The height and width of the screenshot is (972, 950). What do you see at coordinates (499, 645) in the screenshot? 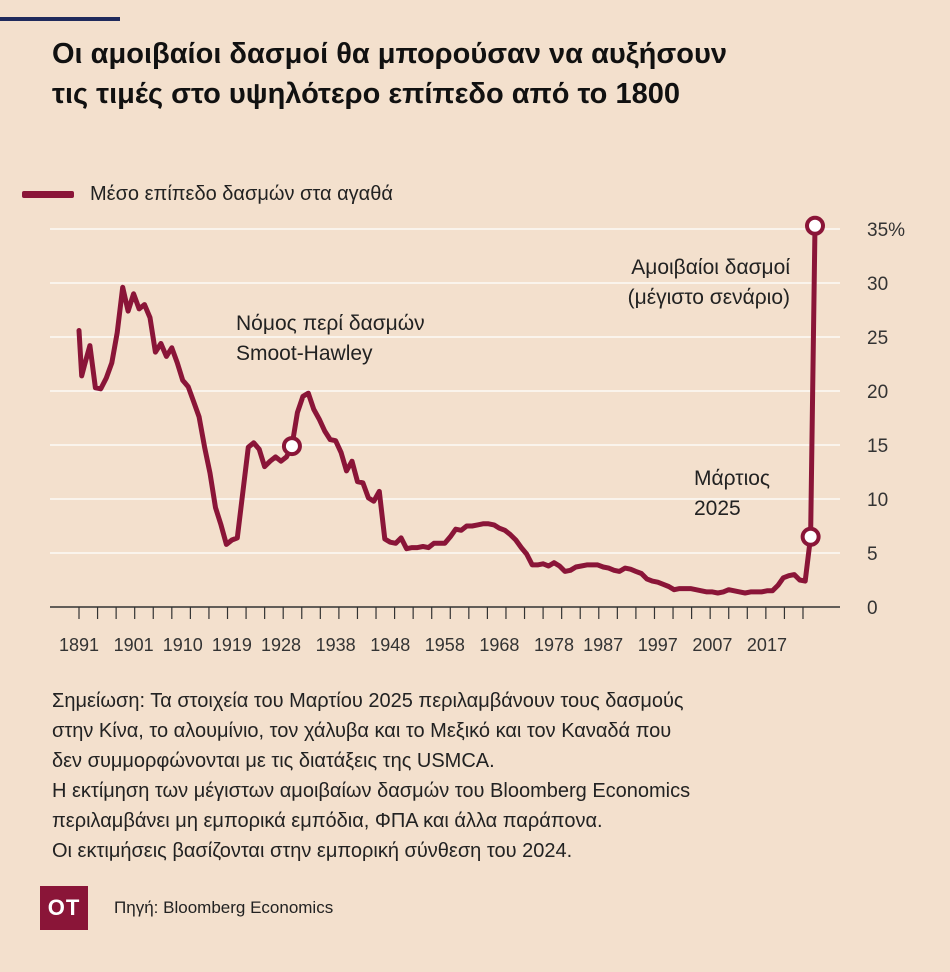
I see `x-tick-label: 1968` at bounding box center [499, 645].